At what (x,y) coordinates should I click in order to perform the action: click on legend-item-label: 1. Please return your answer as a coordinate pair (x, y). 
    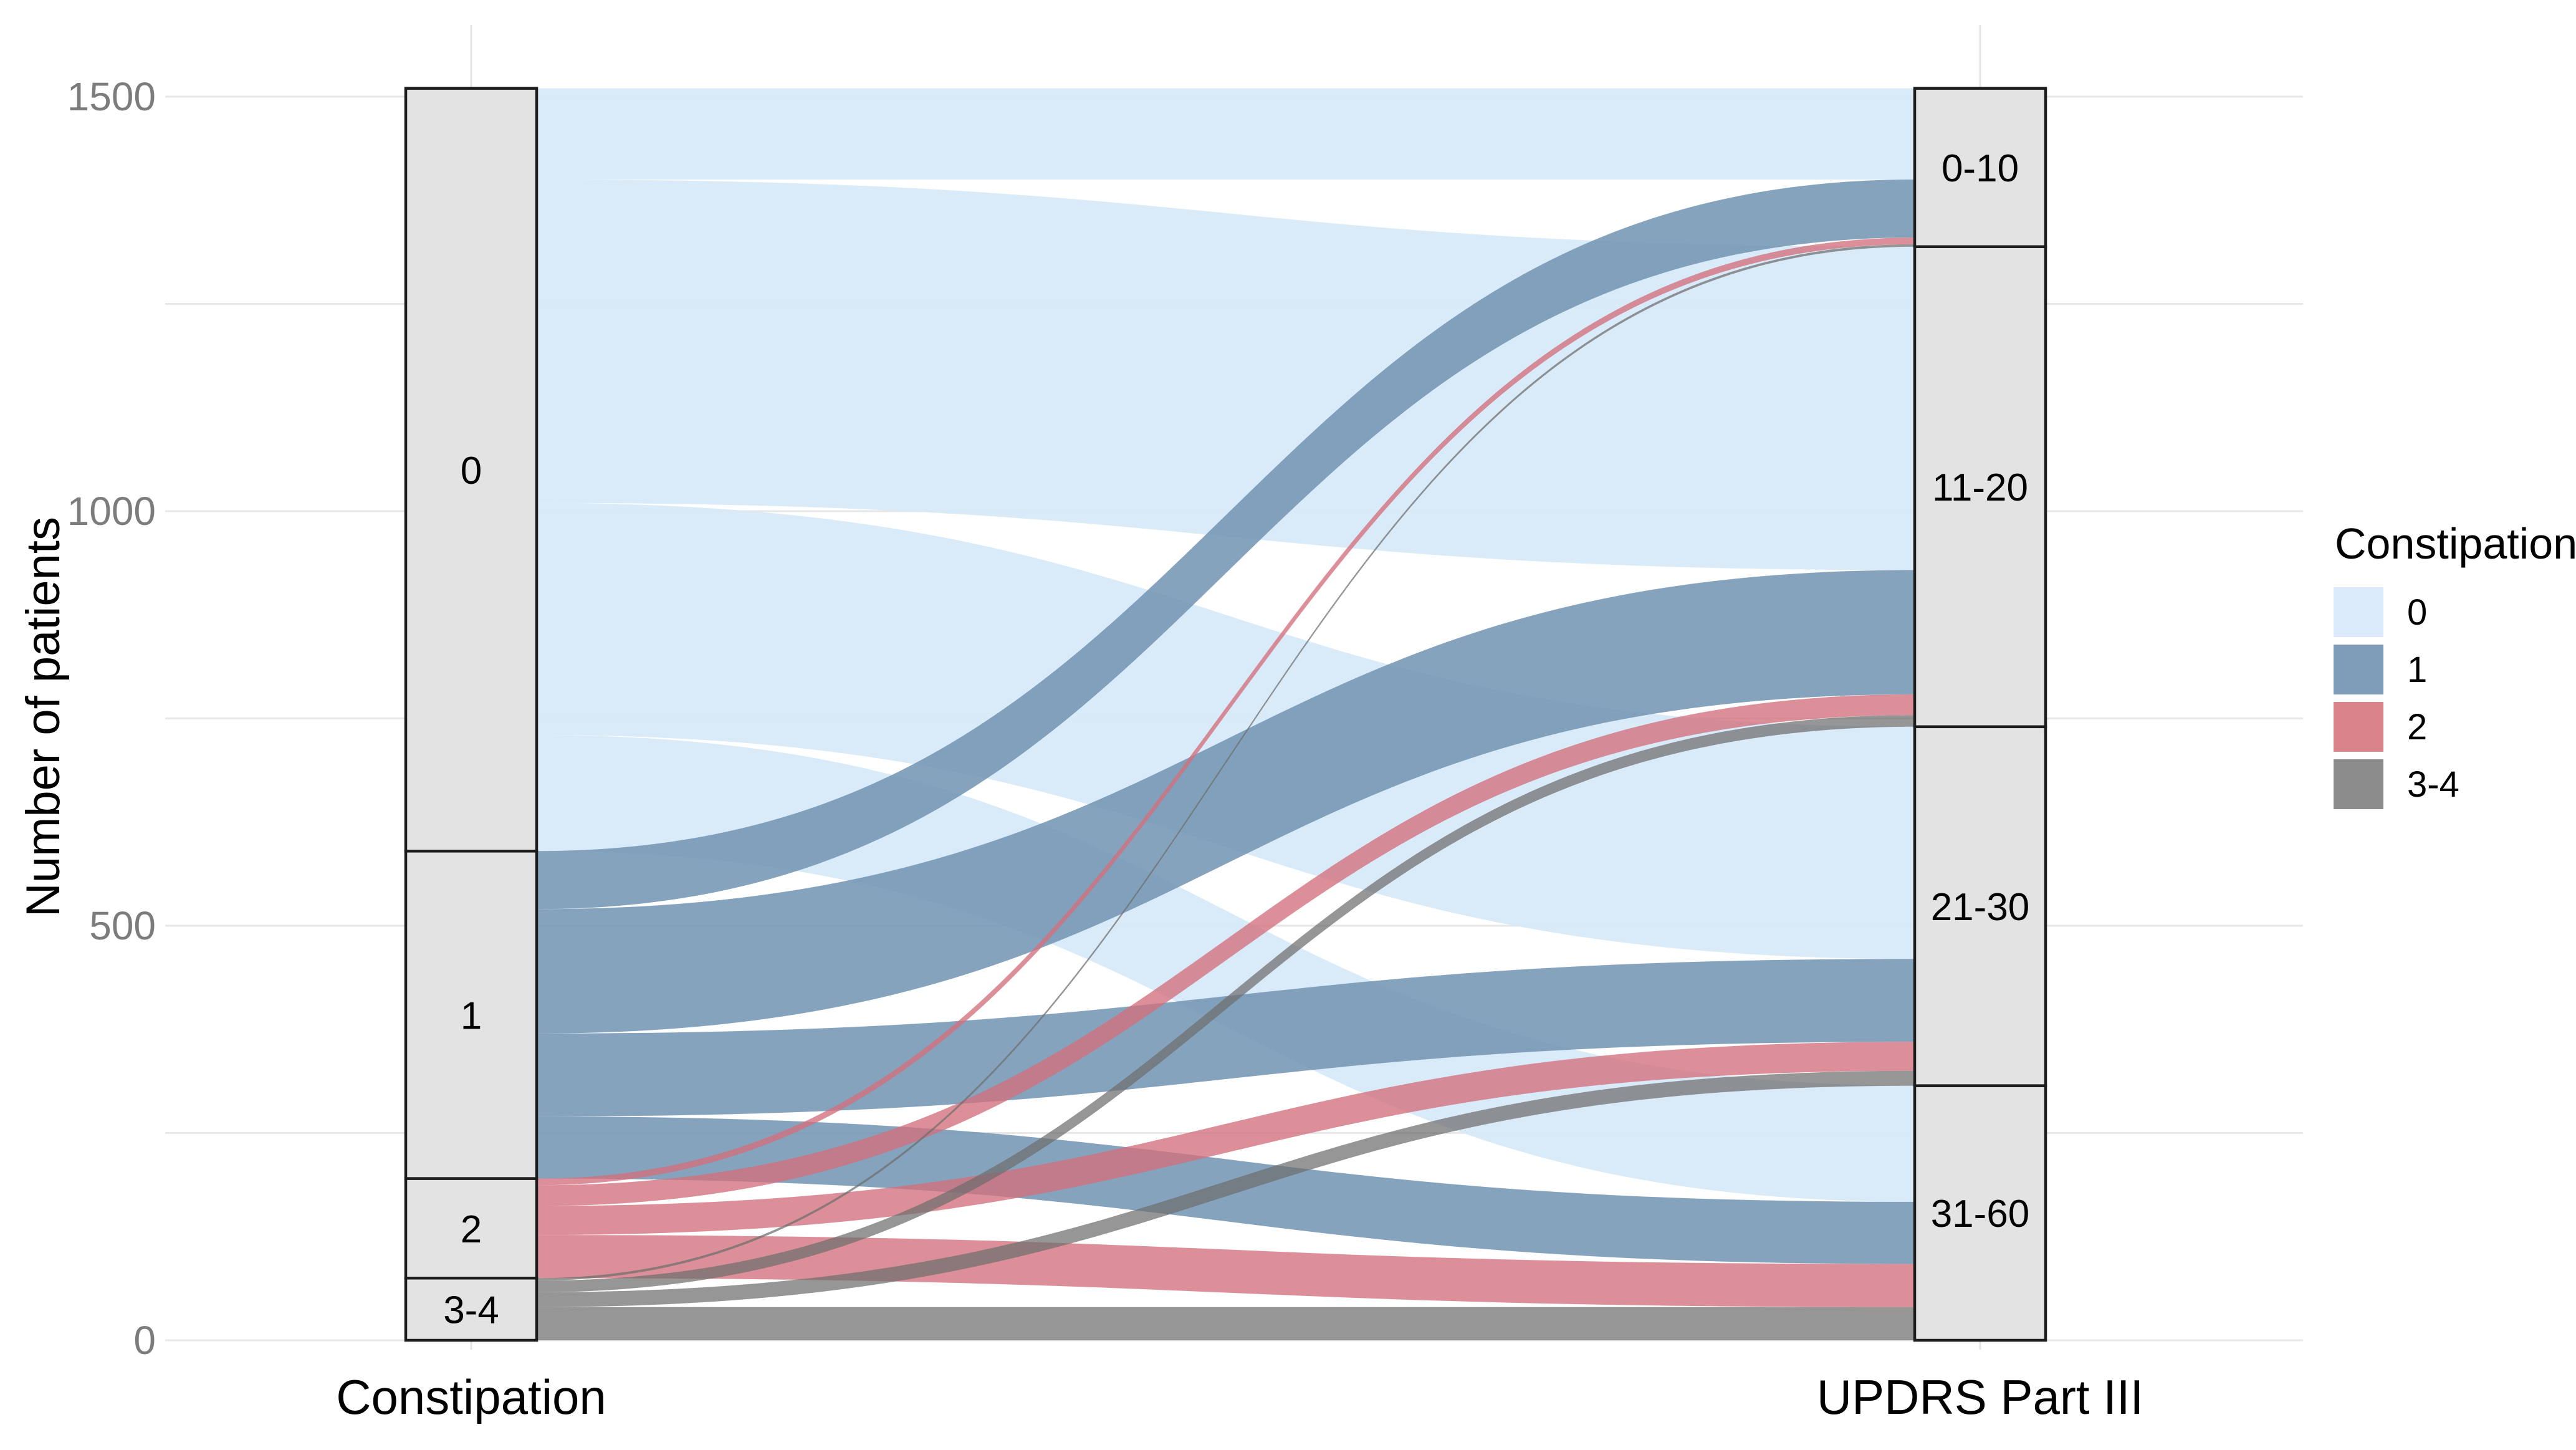
    Looking at the image, I should click on (2418, 669).